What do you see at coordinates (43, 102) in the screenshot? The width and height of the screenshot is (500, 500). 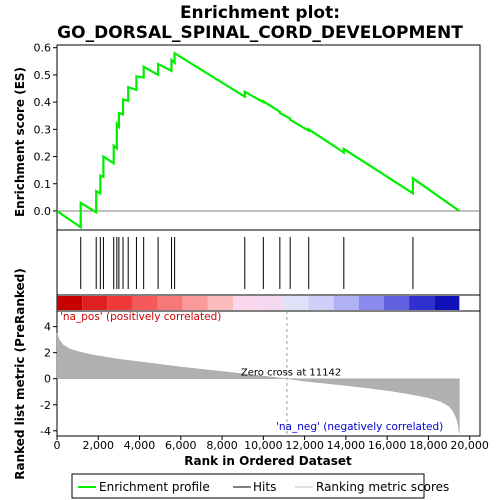 I see `es-ytick-label: 0.4` at bounding box center [43, 102].